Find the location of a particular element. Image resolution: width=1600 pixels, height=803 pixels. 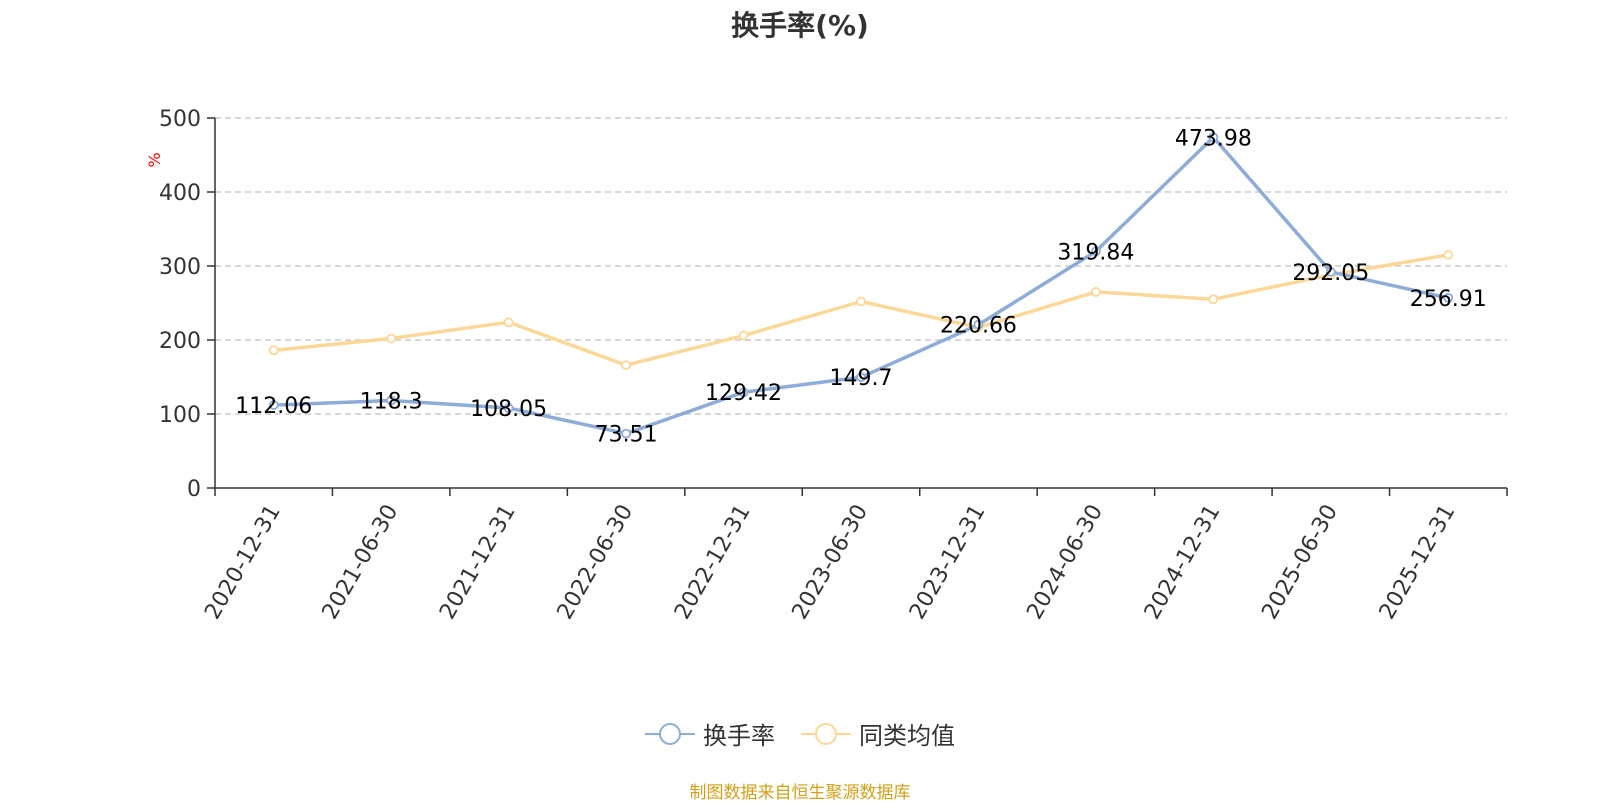

x-tick-label: 2020-12-31 is located at coordinates (243, 562).